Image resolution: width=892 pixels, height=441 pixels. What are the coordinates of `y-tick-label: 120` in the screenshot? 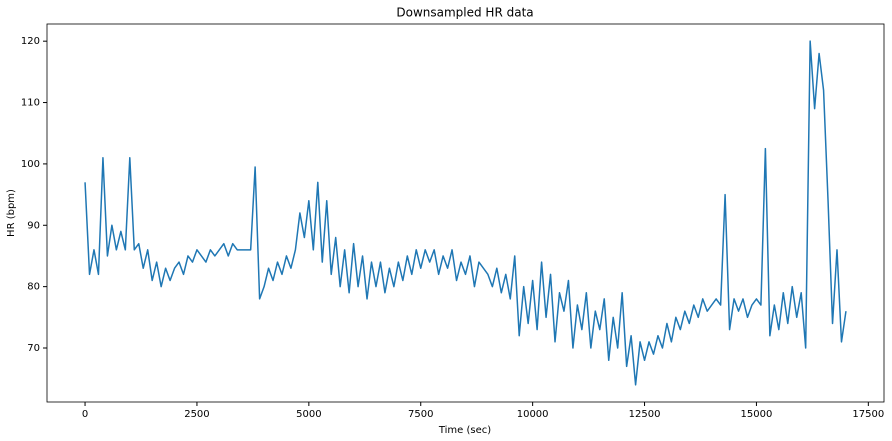 It's located at (30, 41).